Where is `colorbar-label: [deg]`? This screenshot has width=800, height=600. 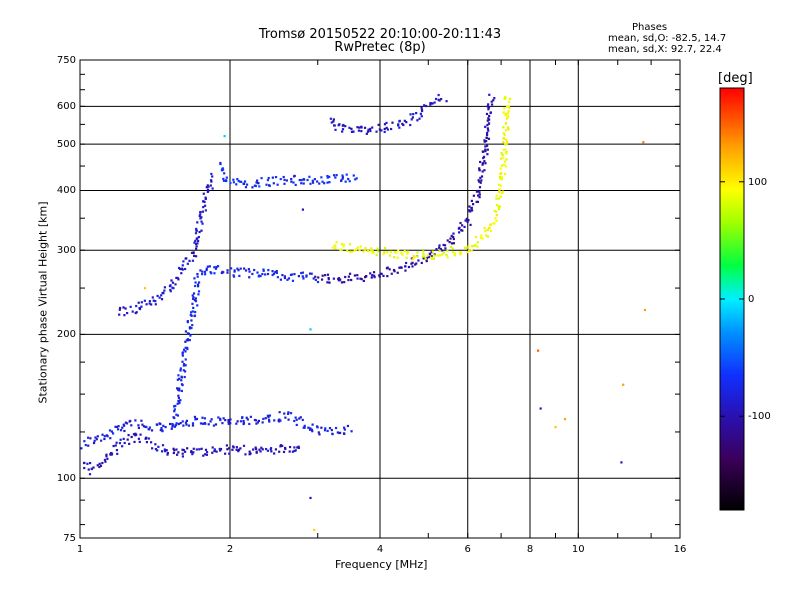
colorbar-label: [deg] is located at coordinates (735, 78).